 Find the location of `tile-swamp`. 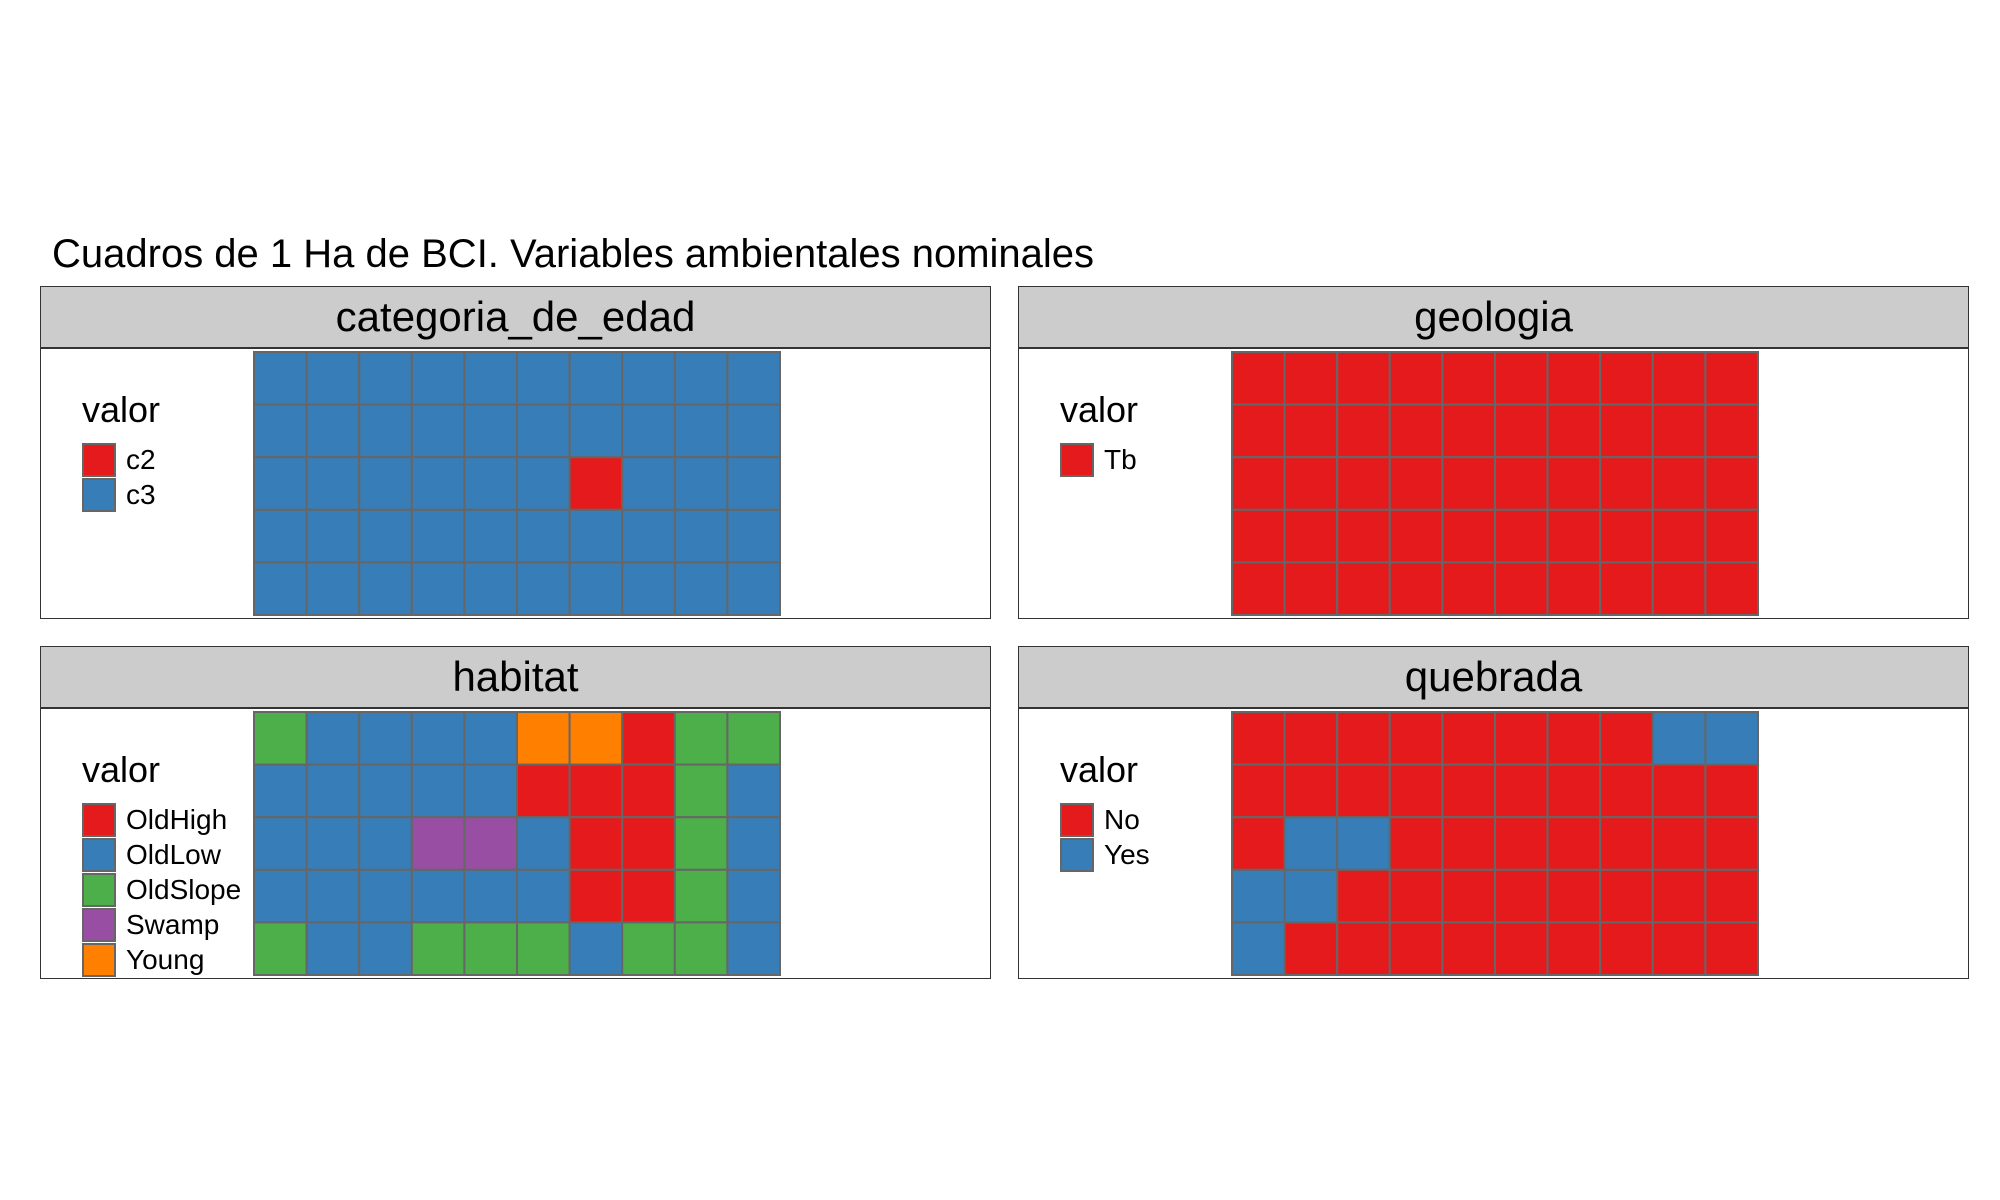

tile-swamp is located at coordinates (438, 843).